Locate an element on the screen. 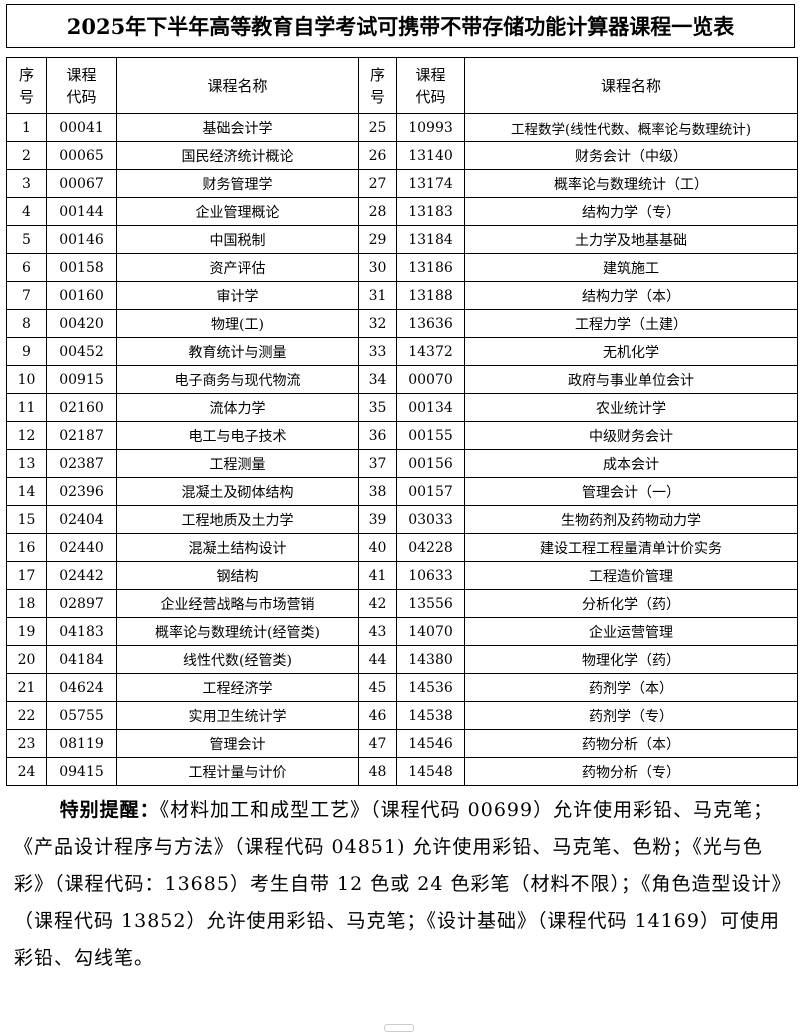 Image resolution: width=804 pixels, height=1032 pixels. table-cell: 药剂学（本） is located at coordinates (631, 687).